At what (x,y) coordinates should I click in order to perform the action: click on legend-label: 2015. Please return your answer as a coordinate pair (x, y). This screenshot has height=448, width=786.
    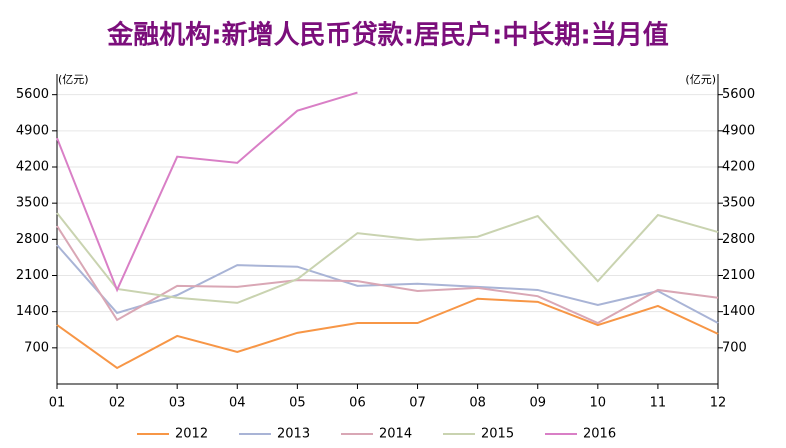
    Looking at the image, I should click on (497, 434).